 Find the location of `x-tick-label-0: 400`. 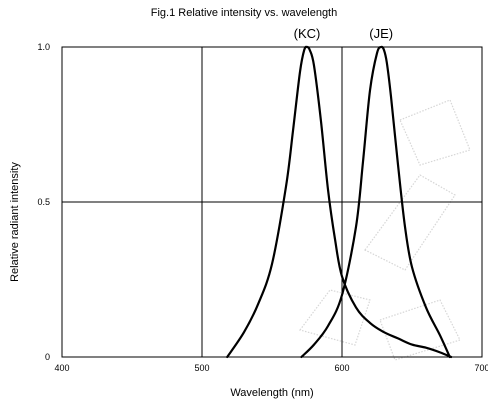

x-tick-label-0: 400 is located at coordinates (61, 368).